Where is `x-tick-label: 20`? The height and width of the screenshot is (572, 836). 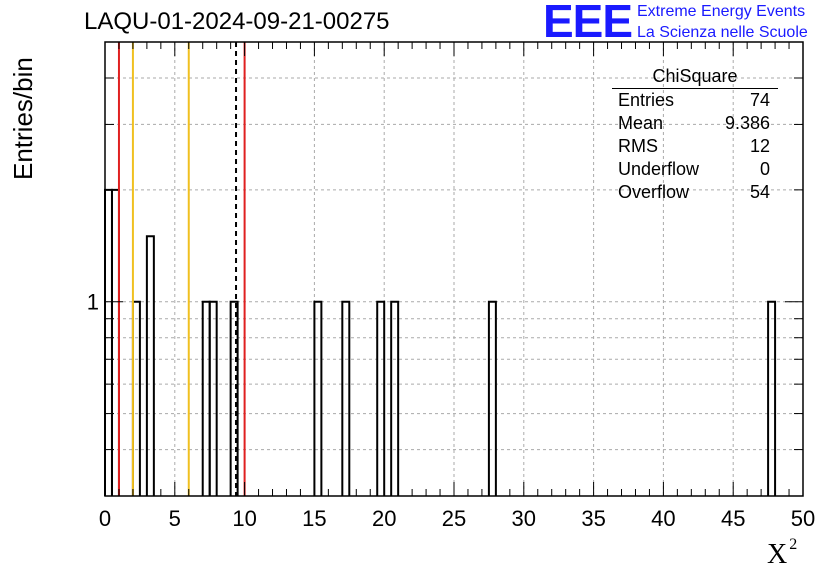
x-tick-label: 20 is located at coordinates (384, 518).